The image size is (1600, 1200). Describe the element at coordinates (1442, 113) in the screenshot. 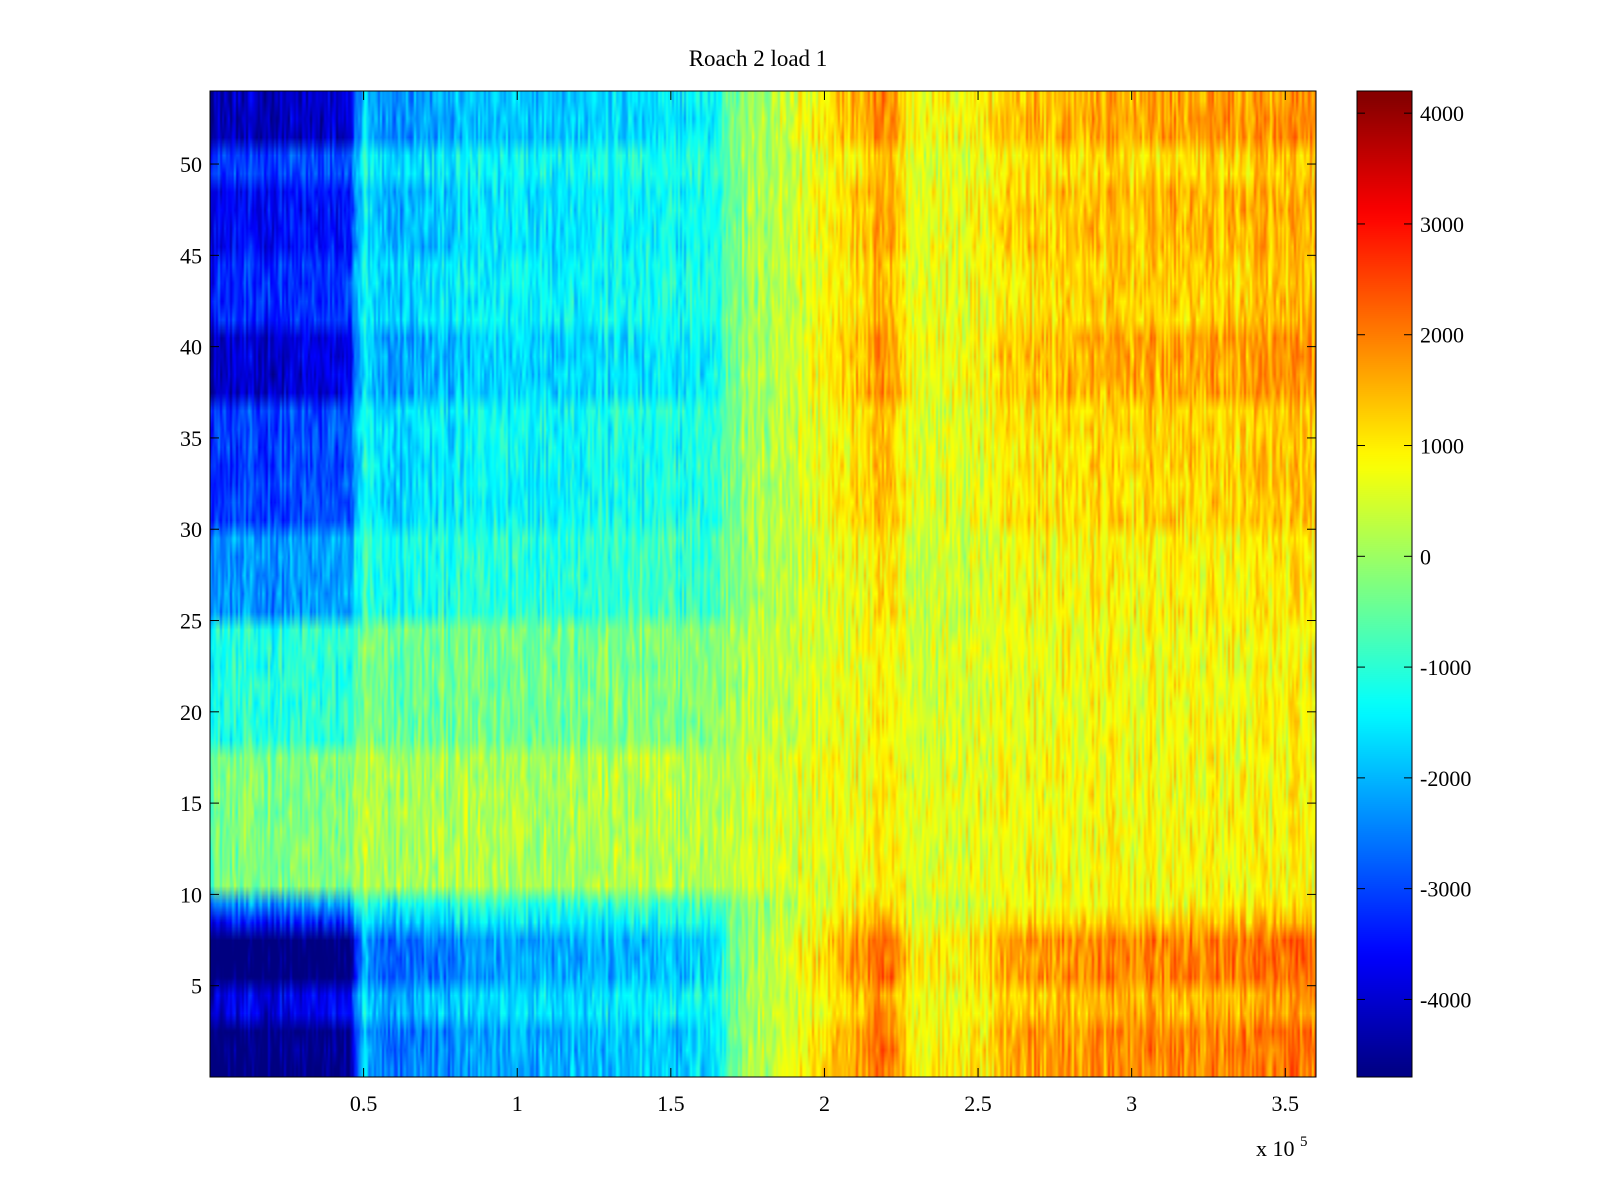

I see `colorbar-tick-label: 4000` at that location.